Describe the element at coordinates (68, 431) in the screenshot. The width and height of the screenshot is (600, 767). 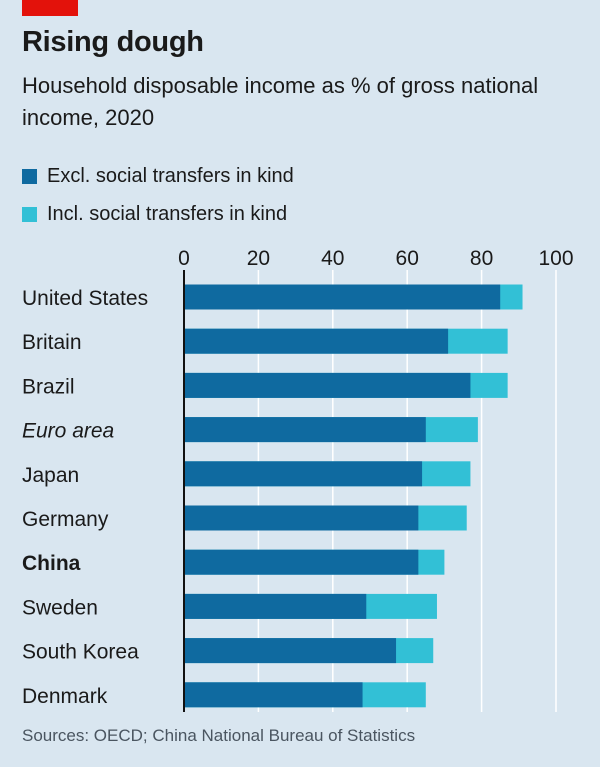
I see `category-label-euro-area: Euro area` at that location.